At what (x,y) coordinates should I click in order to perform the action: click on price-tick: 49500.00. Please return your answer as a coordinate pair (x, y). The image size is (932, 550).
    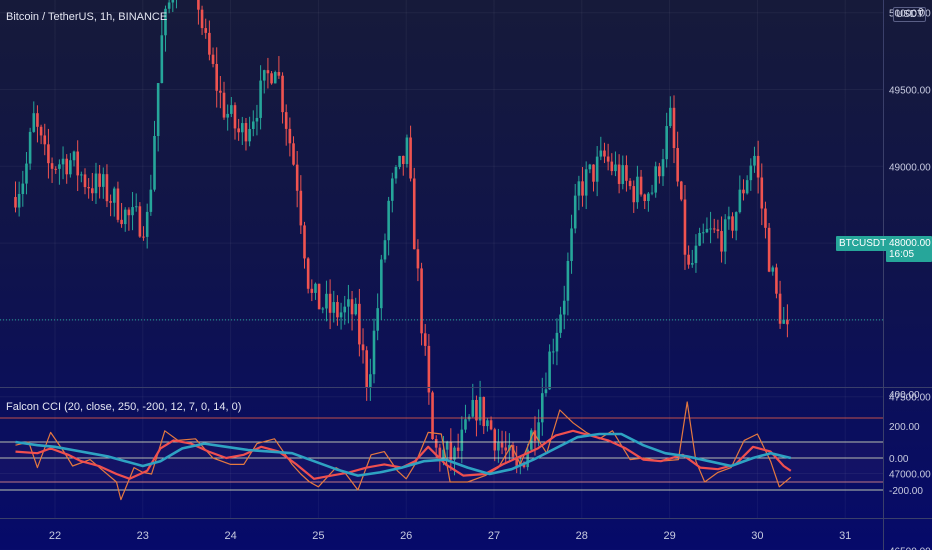
    Looking at the image, I should click on (910, 91).